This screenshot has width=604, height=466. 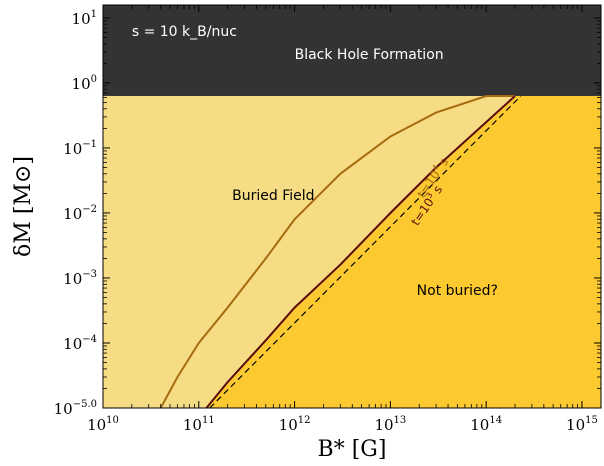 I want to click on y-tick-label: 10⁻², so click(x=80, y=213).